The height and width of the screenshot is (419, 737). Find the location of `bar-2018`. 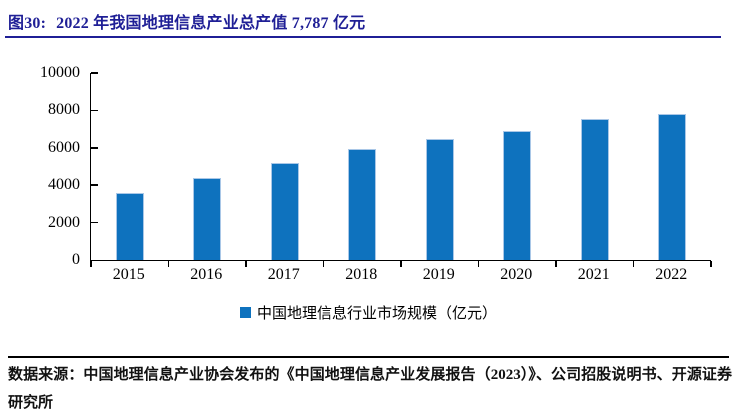

bar-2018 is located at coordinates (362, 204).